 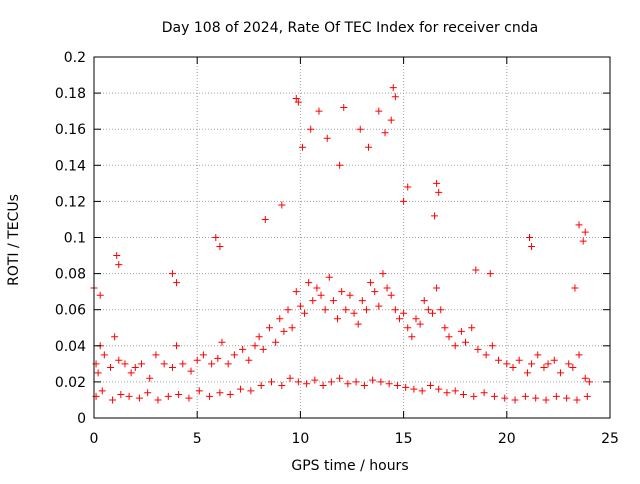 I want to click on y-tick-label: 0.02, so click(x=70, y=383).